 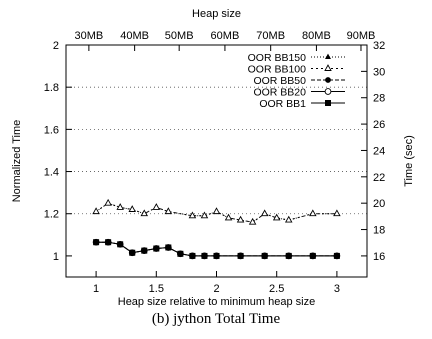 What do you see at coordinates (316, 36) in the screenshot?
I see `top-tick-label: 80MB` at bounding box center [316, 36].